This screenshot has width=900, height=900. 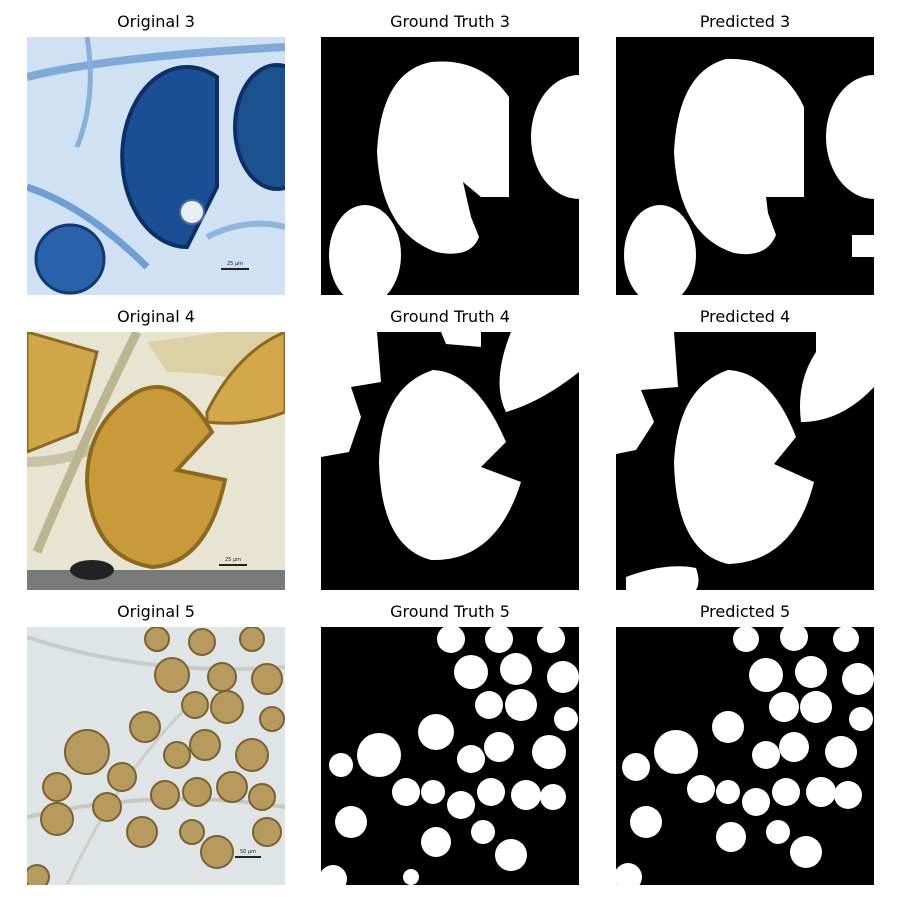 What do you see at coordinates (156, 756) in the screenshot?
I see `original-5-image: 50 µm` at bounding box center [156, 756].